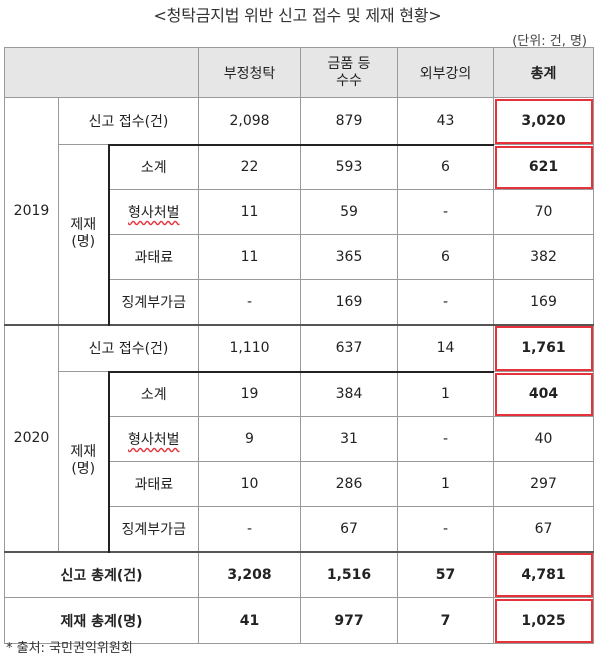 The height and width of the screenshot is (661, 595). What do you see at coordinates (544, 167) in the screenshot?
I see `highlighted-total: 621` at bounding box center [544, 167].